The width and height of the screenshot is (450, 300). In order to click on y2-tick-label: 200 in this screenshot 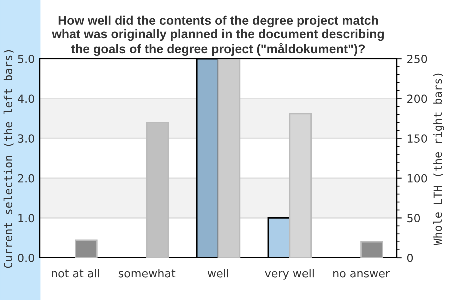, I will do `click(418, 99)`.